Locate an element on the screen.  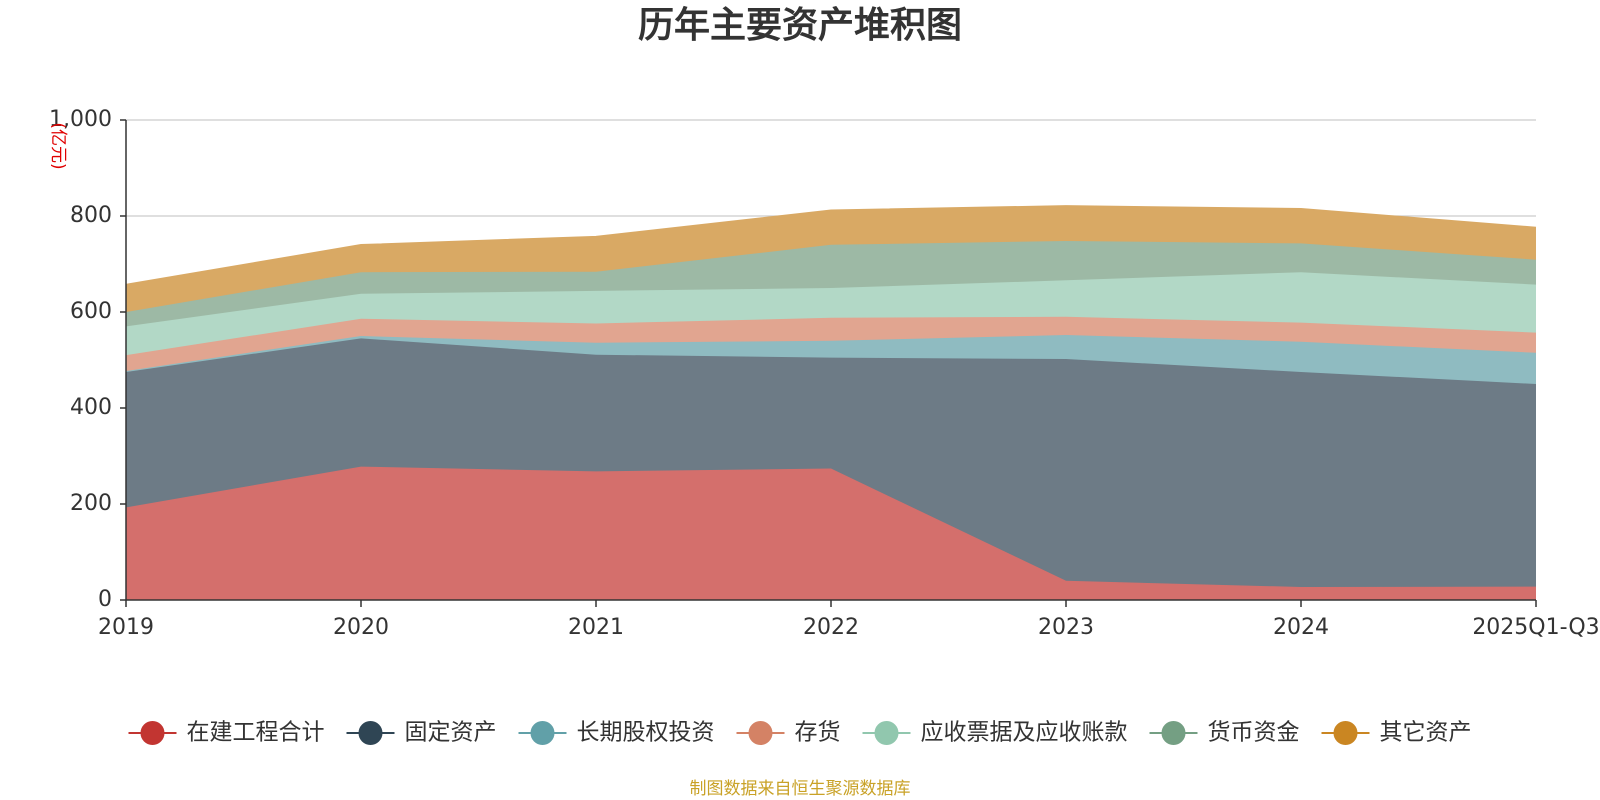
legend-label: 货币资金 is located at coordinates (1254, 733).